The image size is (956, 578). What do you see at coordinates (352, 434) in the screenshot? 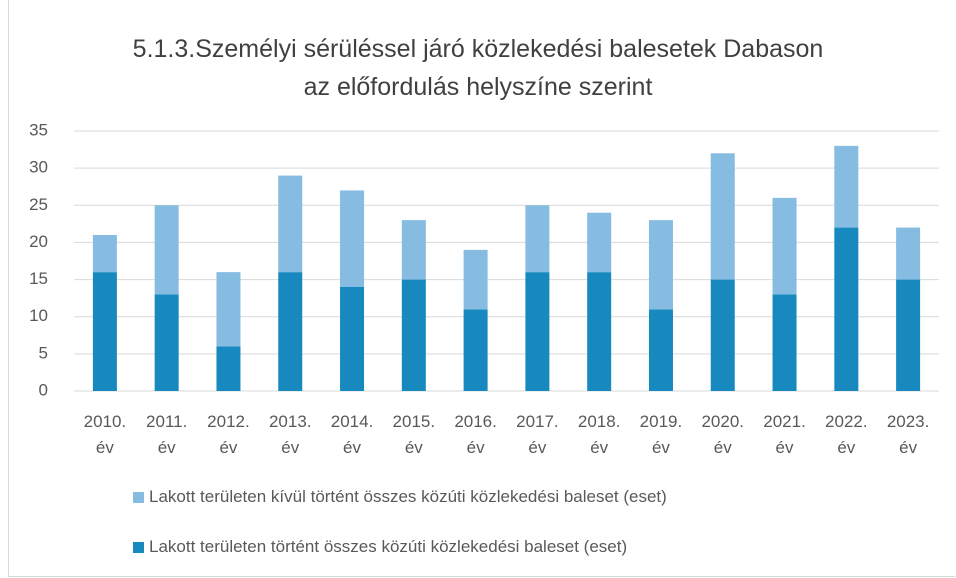
I see `x-tick-label: 2014. év` at bounding box center [352, 434].